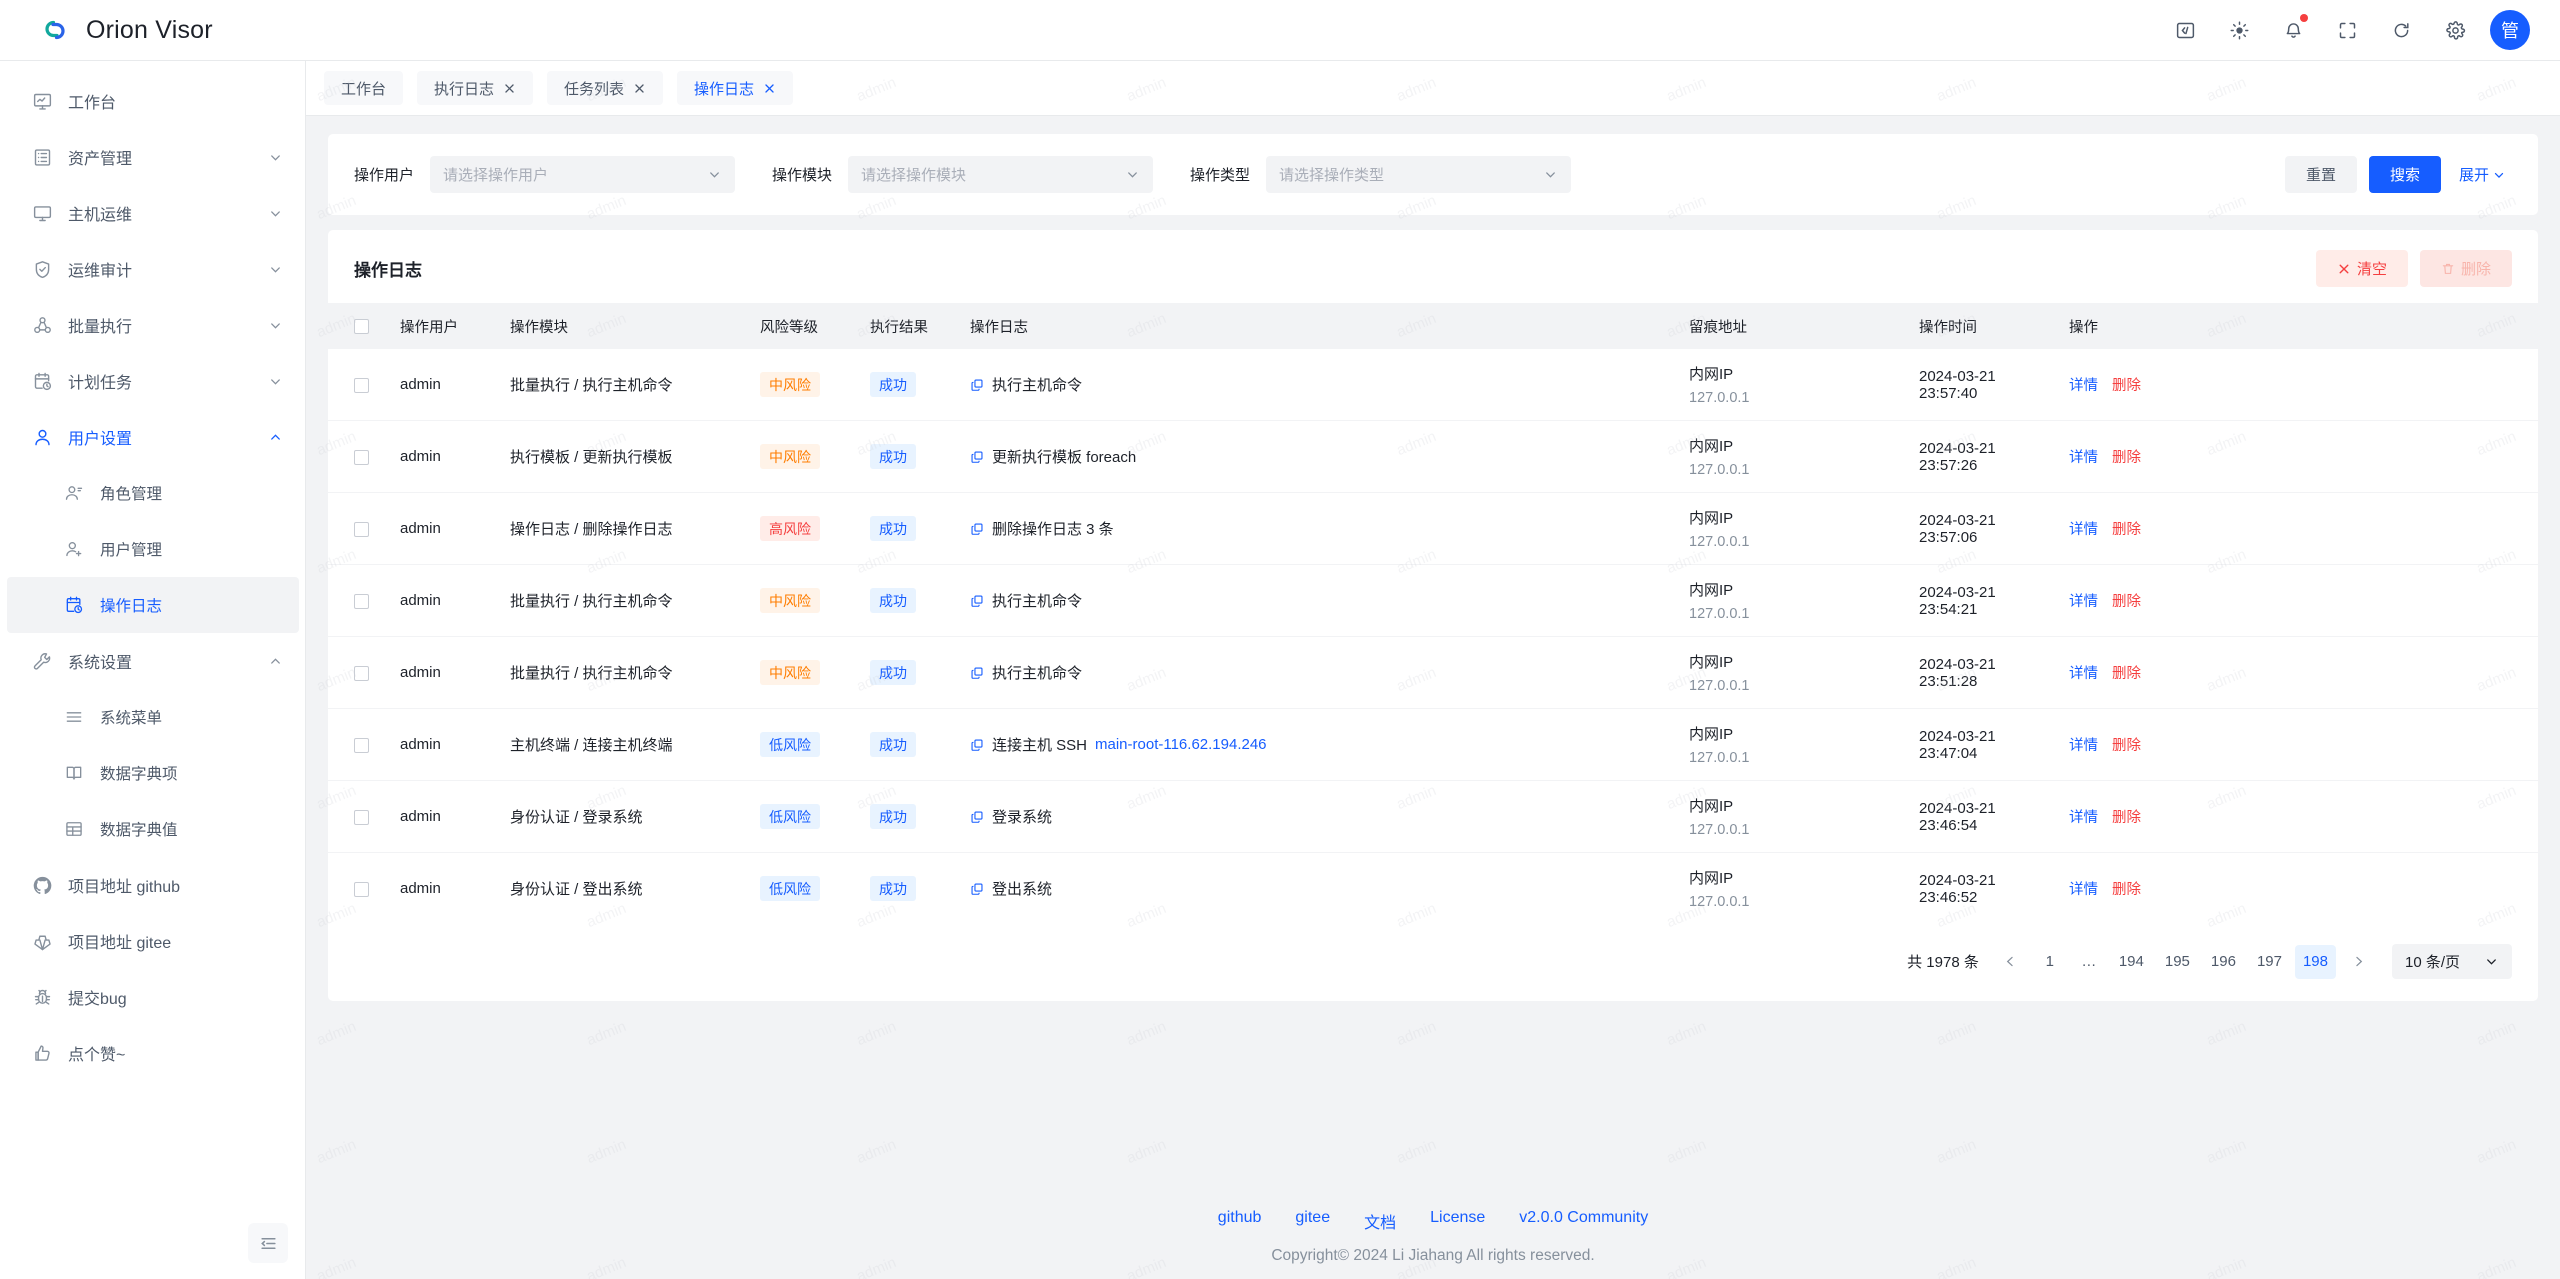 This screenshot has height=1279, width=2560. What do you see at coordinates (2455, 30) in the screenshot?
I see `gear-icon` at bounding box center [2455, 30].